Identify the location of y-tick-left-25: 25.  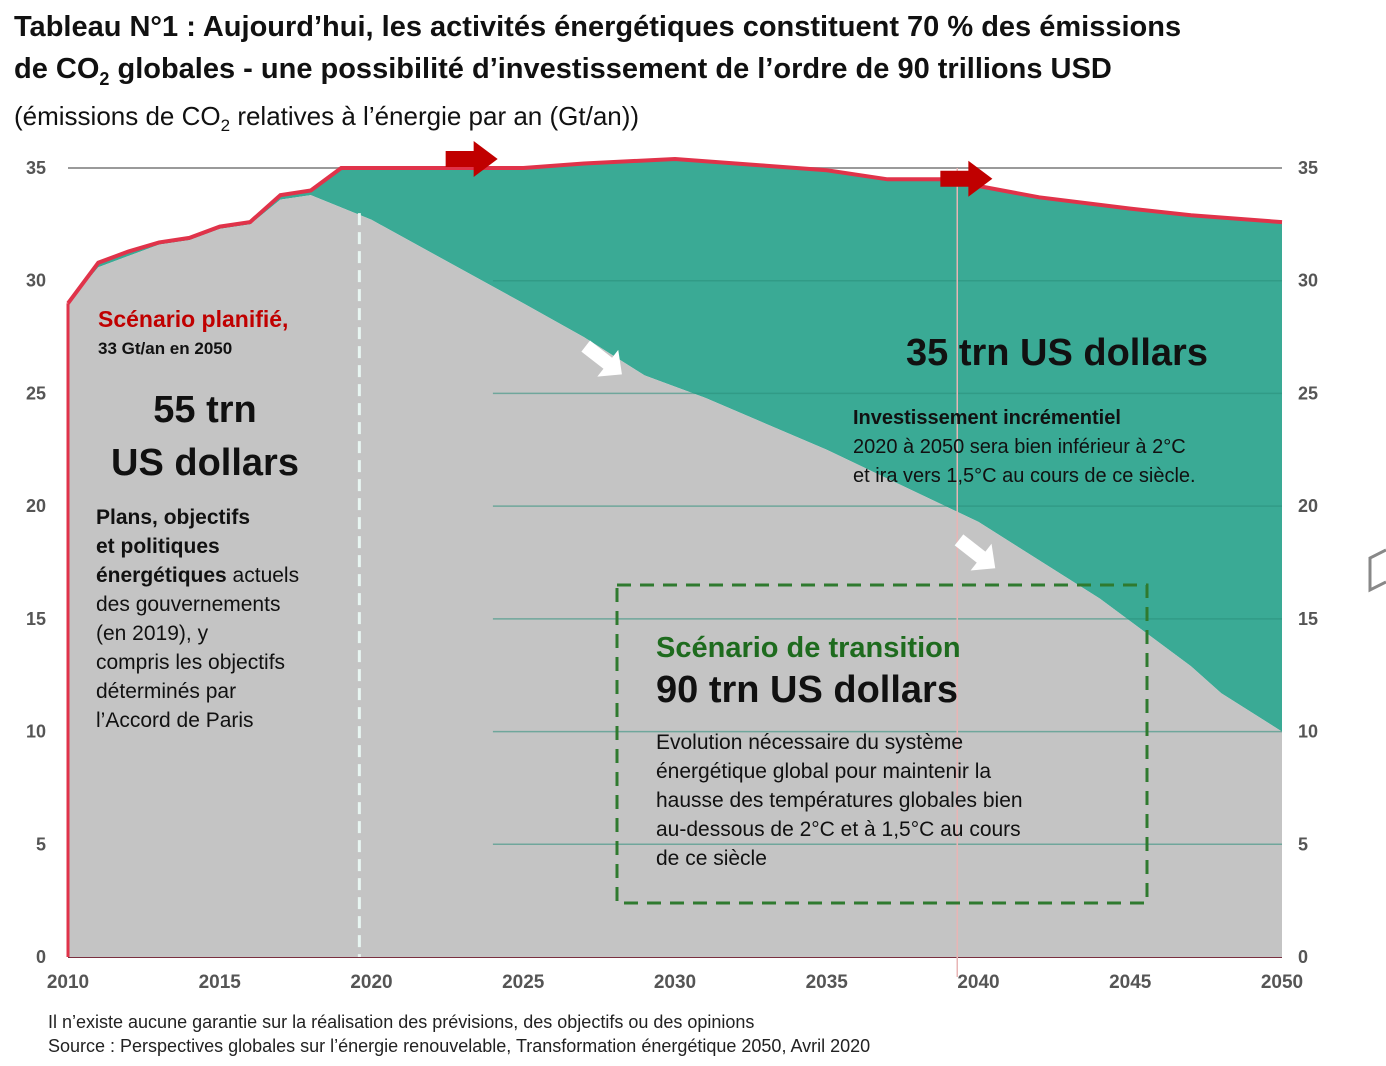
(36, 393).